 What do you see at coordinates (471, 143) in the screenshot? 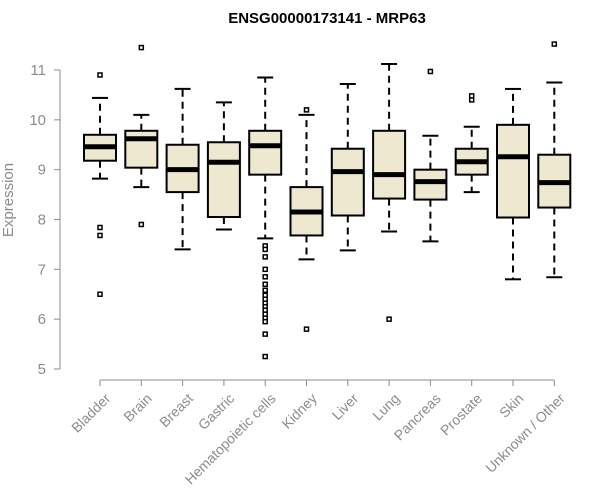
I see `box-prostate` at bounding box center [471, 143].